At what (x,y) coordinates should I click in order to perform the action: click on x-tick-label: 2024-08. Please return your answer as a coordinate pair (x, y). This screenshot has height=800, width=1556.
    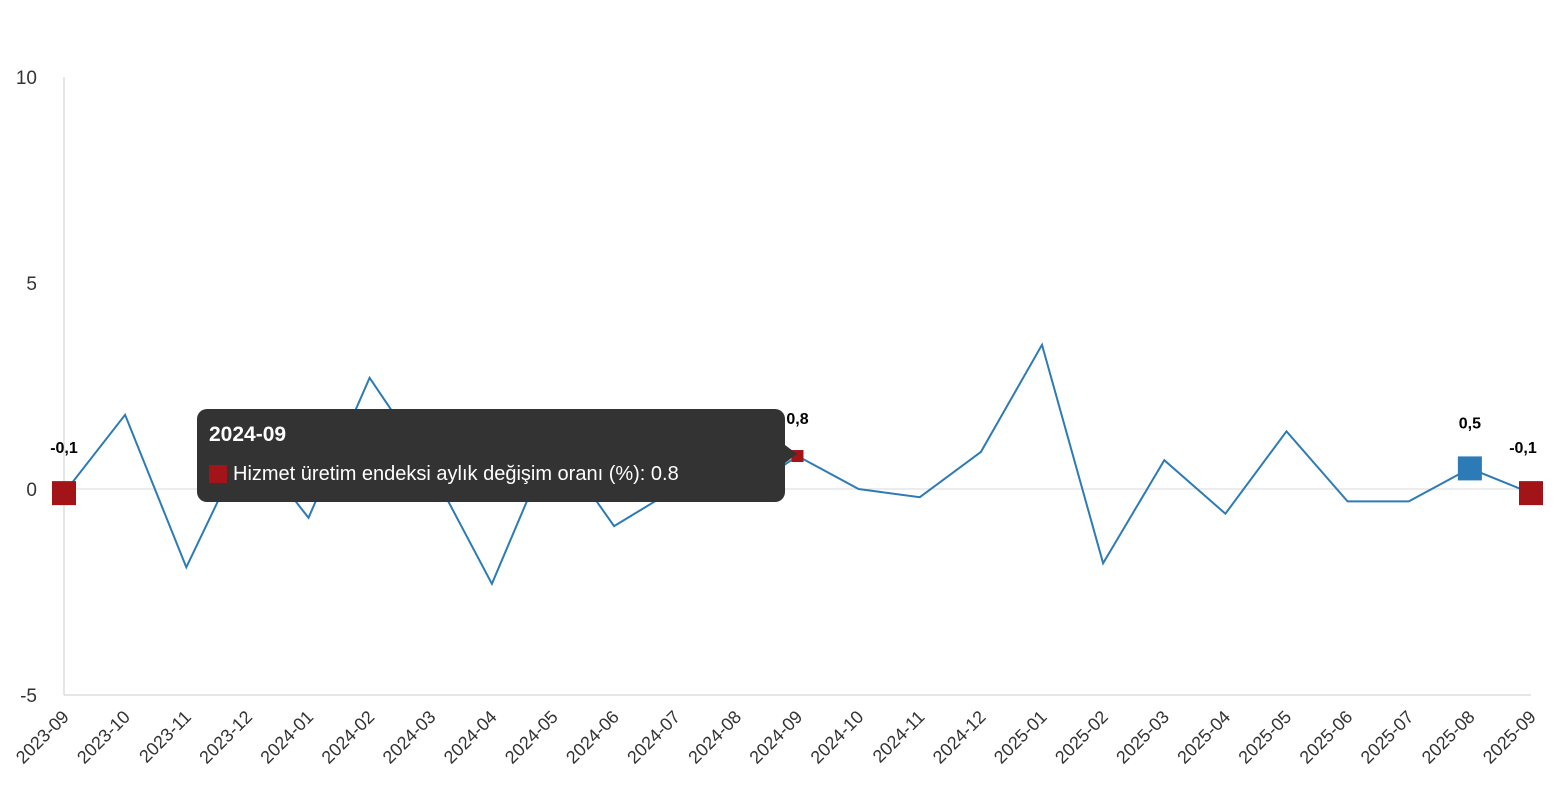
    Looking at the image, I should click on (714, 737).